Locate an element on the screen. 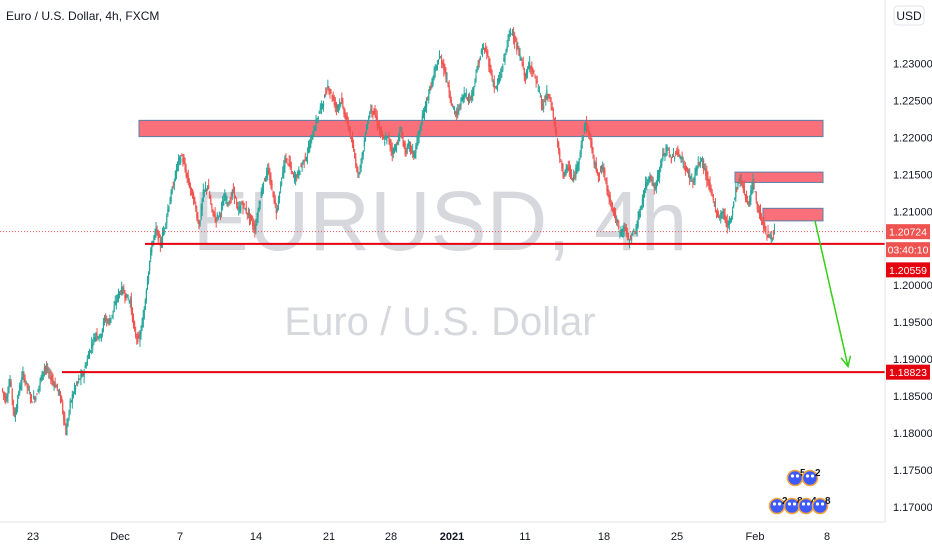 This screenshot has height=550, width=932. reaction-badge: 8 is located at coordinates (821, 505).